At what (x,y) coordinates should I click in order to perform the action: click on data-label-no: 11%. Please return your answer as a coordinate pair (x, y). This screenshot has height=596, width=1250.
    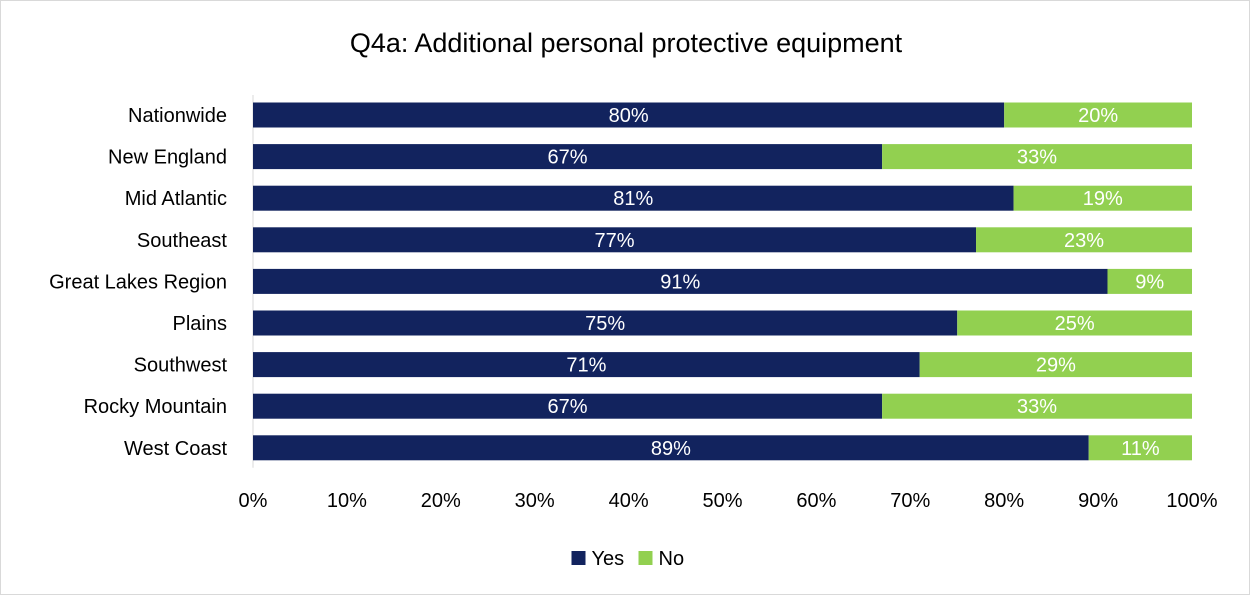
    Looking at the image, I should click on (1140, 449).